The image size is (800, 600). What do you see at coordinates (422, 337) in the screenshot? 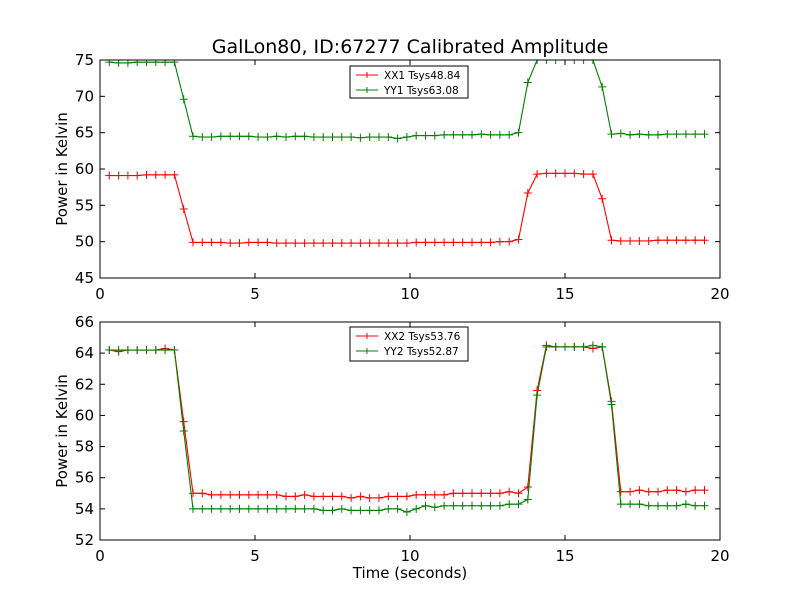
I see `legend-label: XX2 Tsys53.76` at bounding box center [422, 337].